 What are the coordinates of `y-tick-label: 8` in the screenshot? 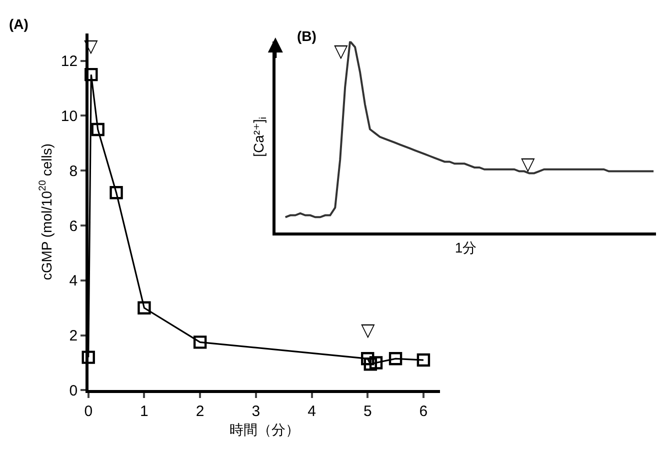 It's located at (73, 171).